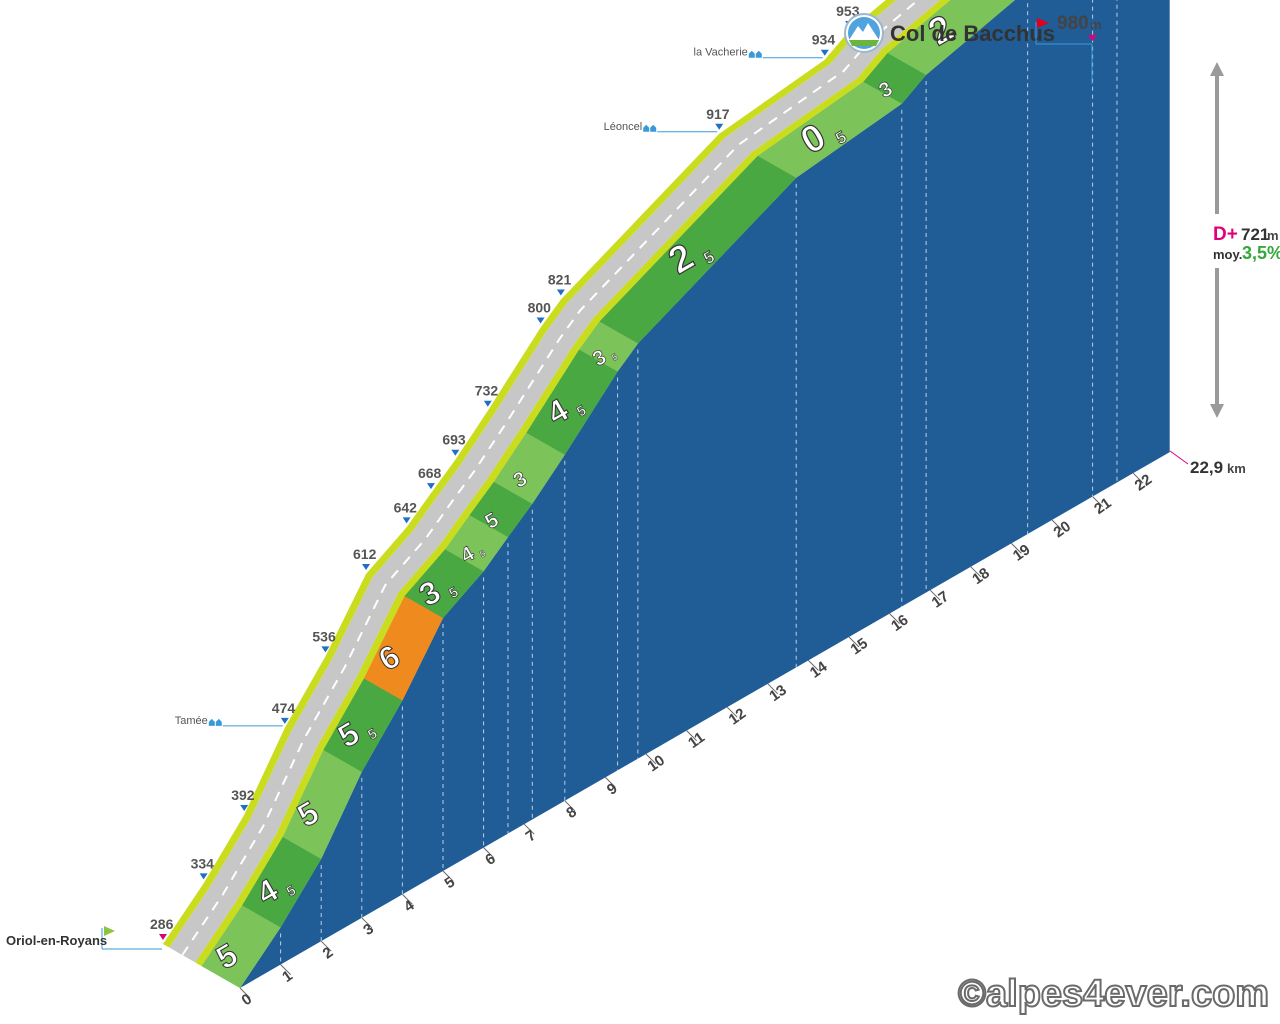  I want to click on altitude-label: 474, so click(284, 708).